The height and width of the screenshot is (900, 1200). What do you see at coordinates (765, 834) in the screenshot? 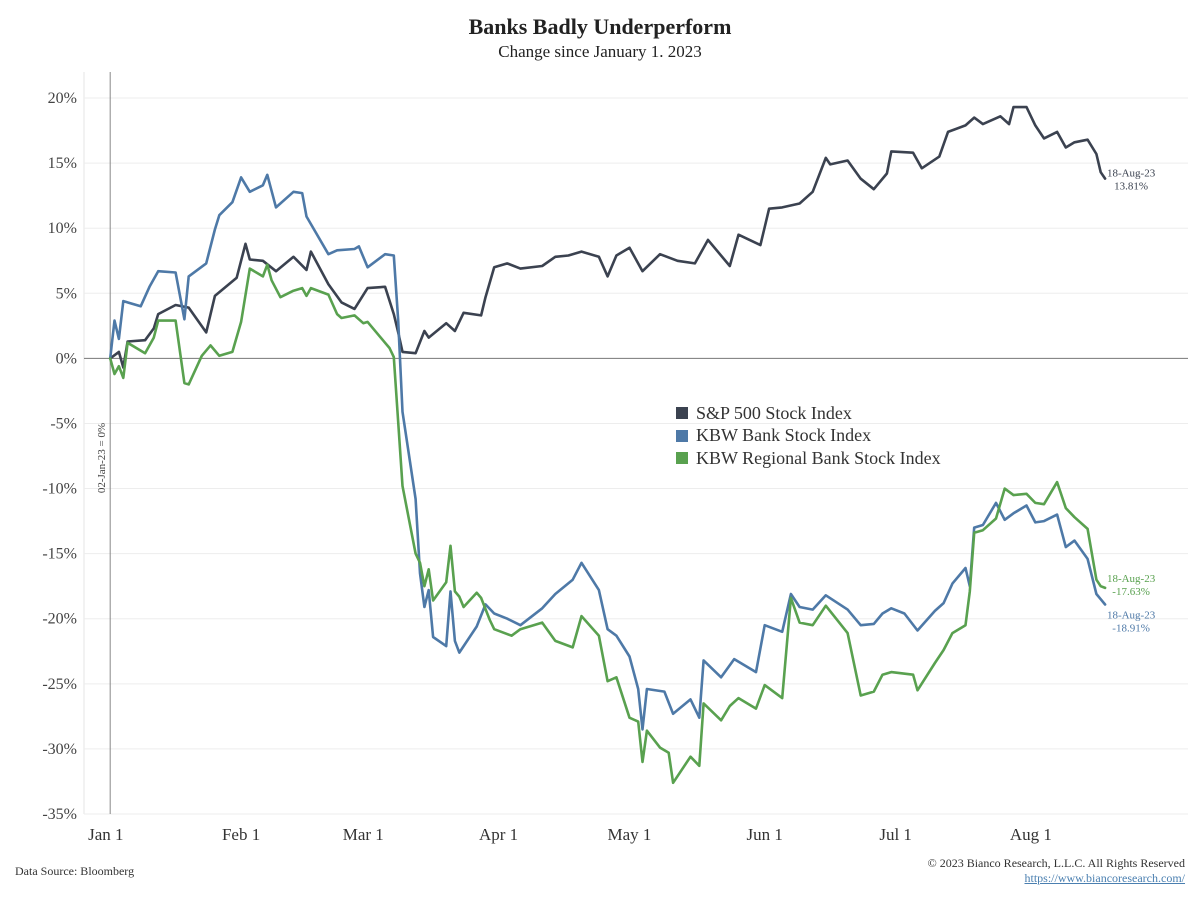
I see `x-tick-label: Jun 1` at bounding box center [765, 834].